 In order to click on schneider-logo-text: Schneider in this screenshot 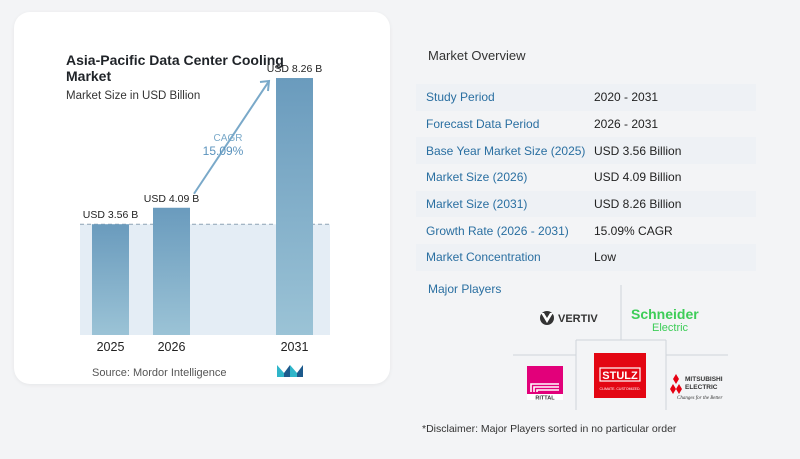, I will do `click(665, 314)`.